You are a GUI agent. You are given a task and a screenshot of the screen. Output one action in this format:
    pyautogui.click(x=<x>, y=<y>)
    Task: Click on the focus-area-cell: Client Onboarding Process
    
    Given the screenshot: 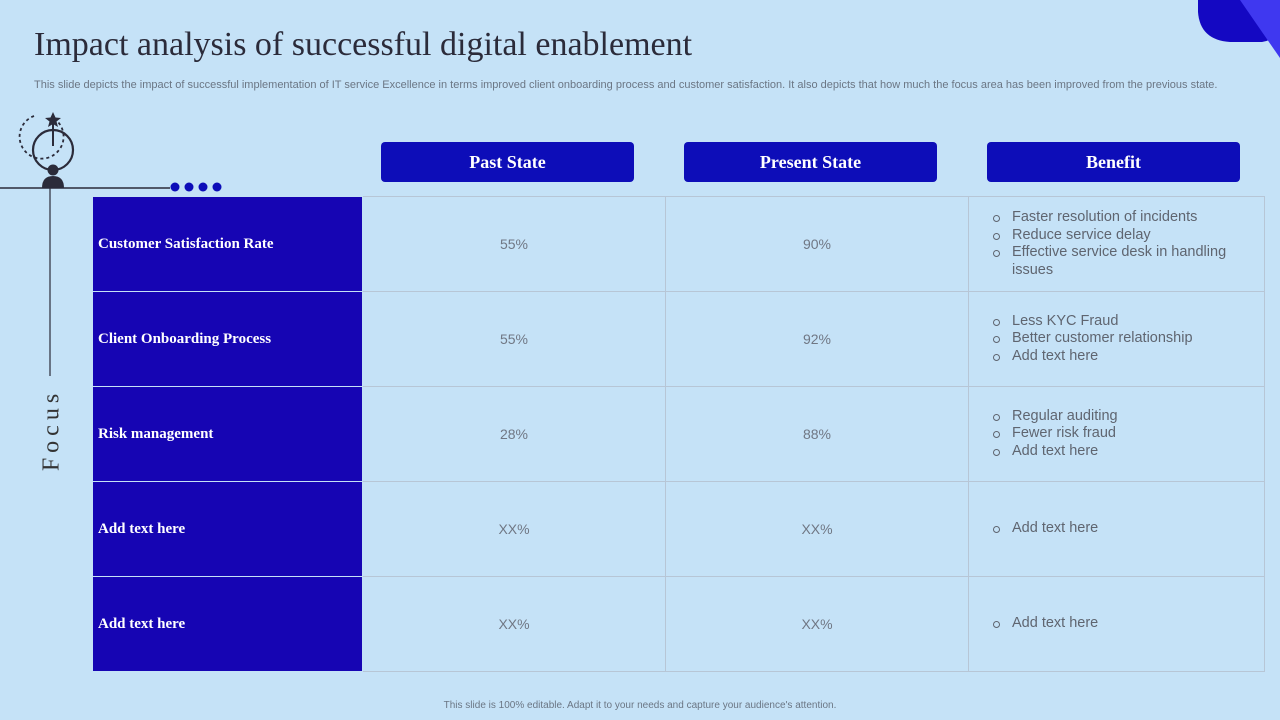 What is the action you would take?
    pyautogui.click(x=227, y=339)
    